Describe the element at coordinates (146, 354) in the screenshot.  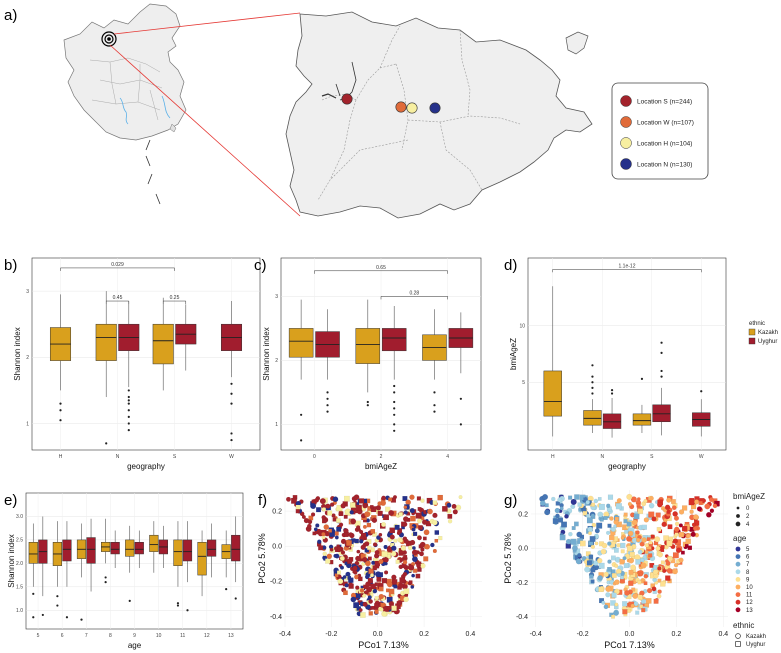
I see `plot-area` at that location.